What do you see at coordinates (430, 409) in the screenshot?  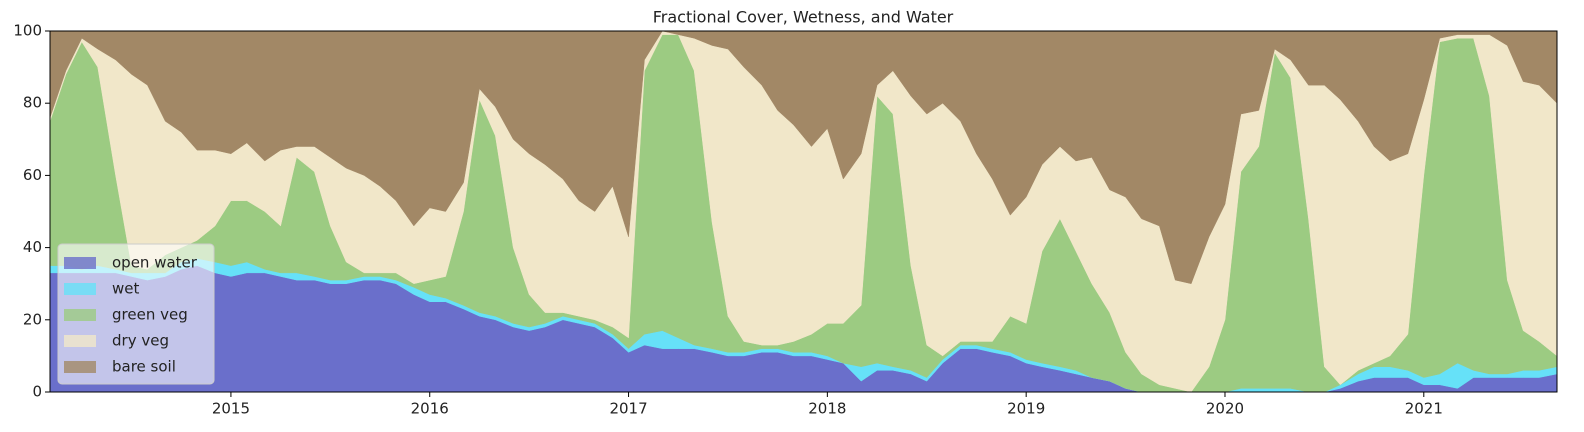 I see `x-tick-label: 2016` at bounding box center [430, 409].